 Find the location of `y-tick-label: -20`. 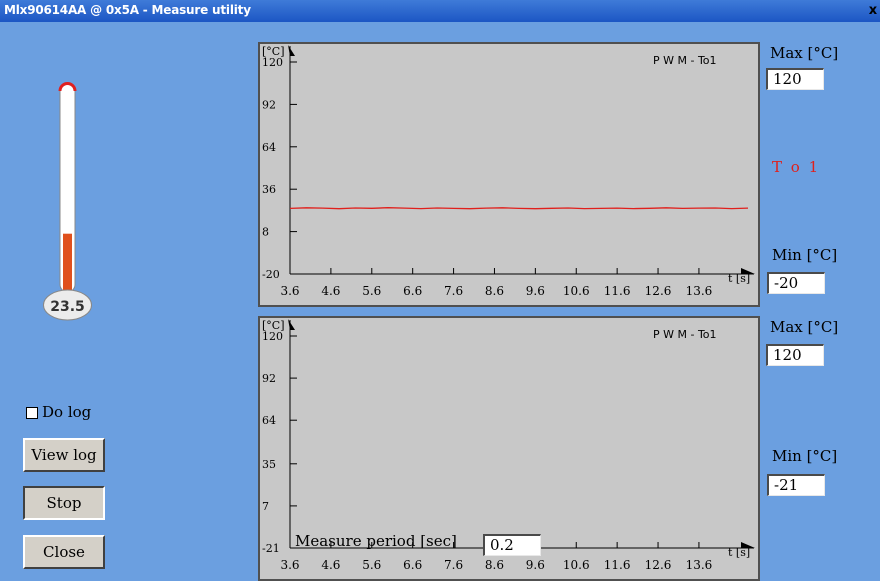

y-tick-label: -20 is located at coordinates (271, 274).